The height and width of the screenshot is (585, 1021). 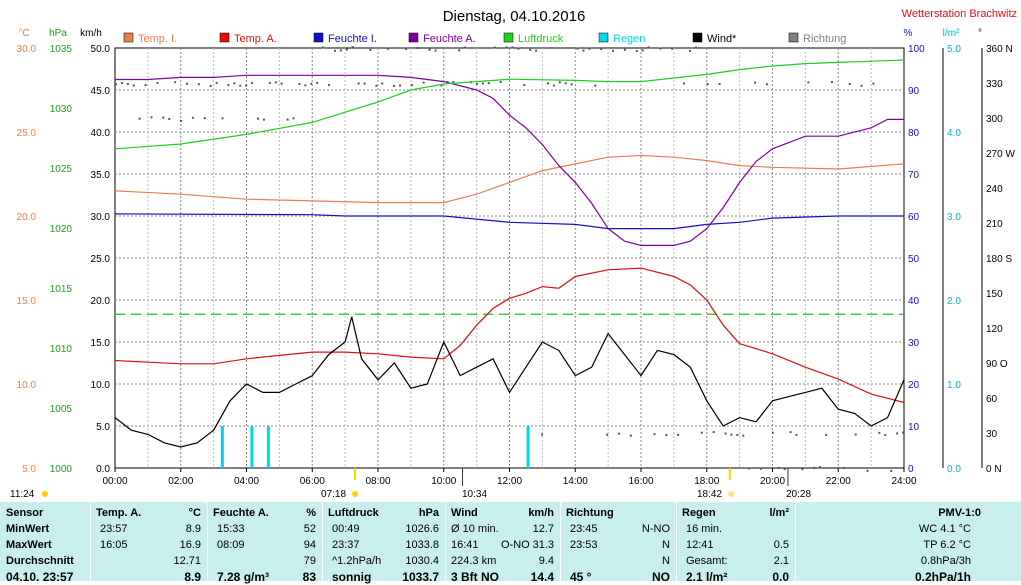 What do you see at coordinates (352, 577) in the screenshot?
I see `stats-value: sonnig` at bounding box center [352, 577].